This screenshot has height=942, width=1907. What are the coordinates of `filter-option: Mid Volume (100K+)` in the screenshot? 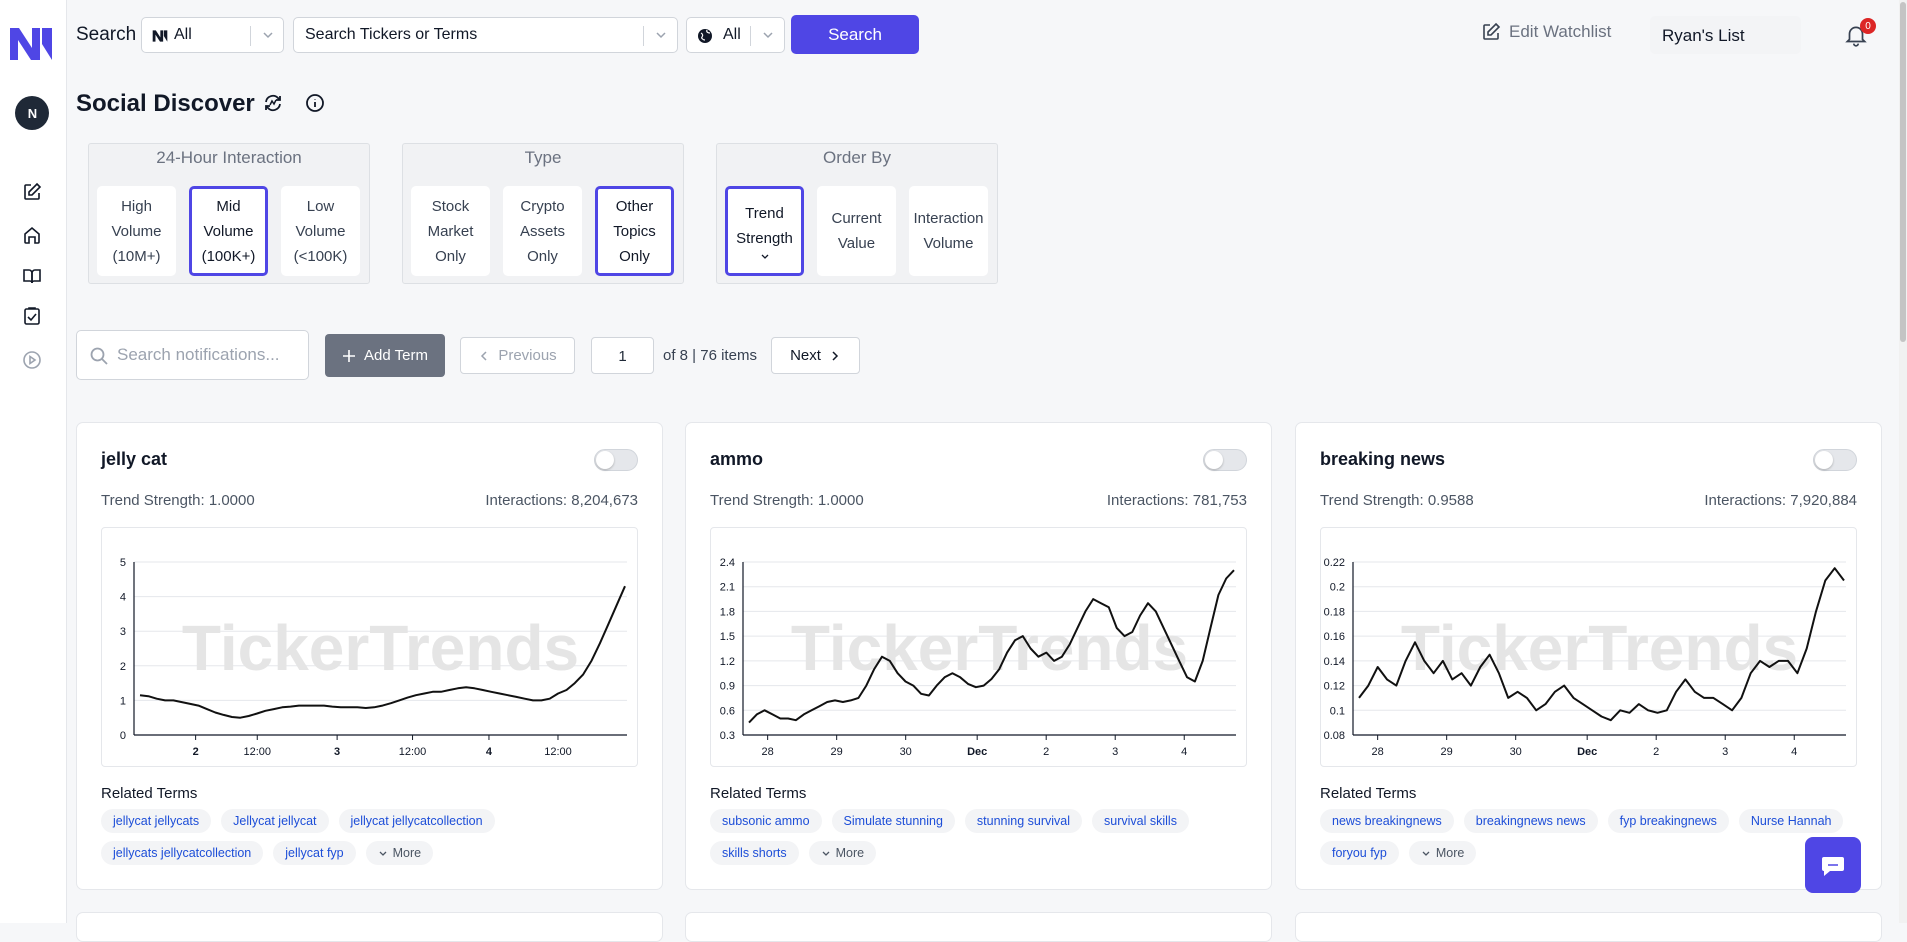 It's located at (228, 231).